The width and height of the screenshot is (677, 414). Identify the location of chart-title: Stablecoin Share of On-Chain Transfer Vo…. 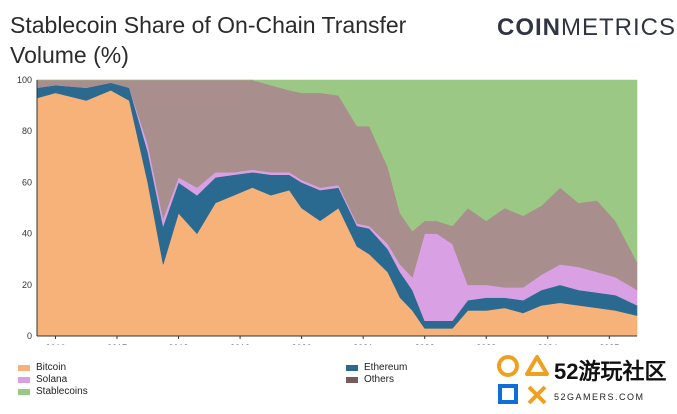
(208, 40).